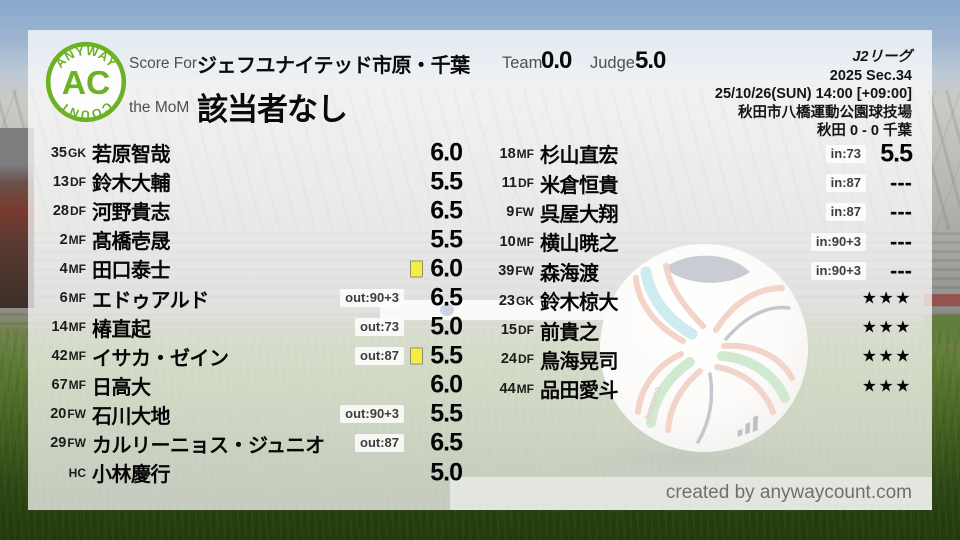 The image size is (960, 540). I want to click on player-name: イサカ・ゼイン, so click(160, 358).